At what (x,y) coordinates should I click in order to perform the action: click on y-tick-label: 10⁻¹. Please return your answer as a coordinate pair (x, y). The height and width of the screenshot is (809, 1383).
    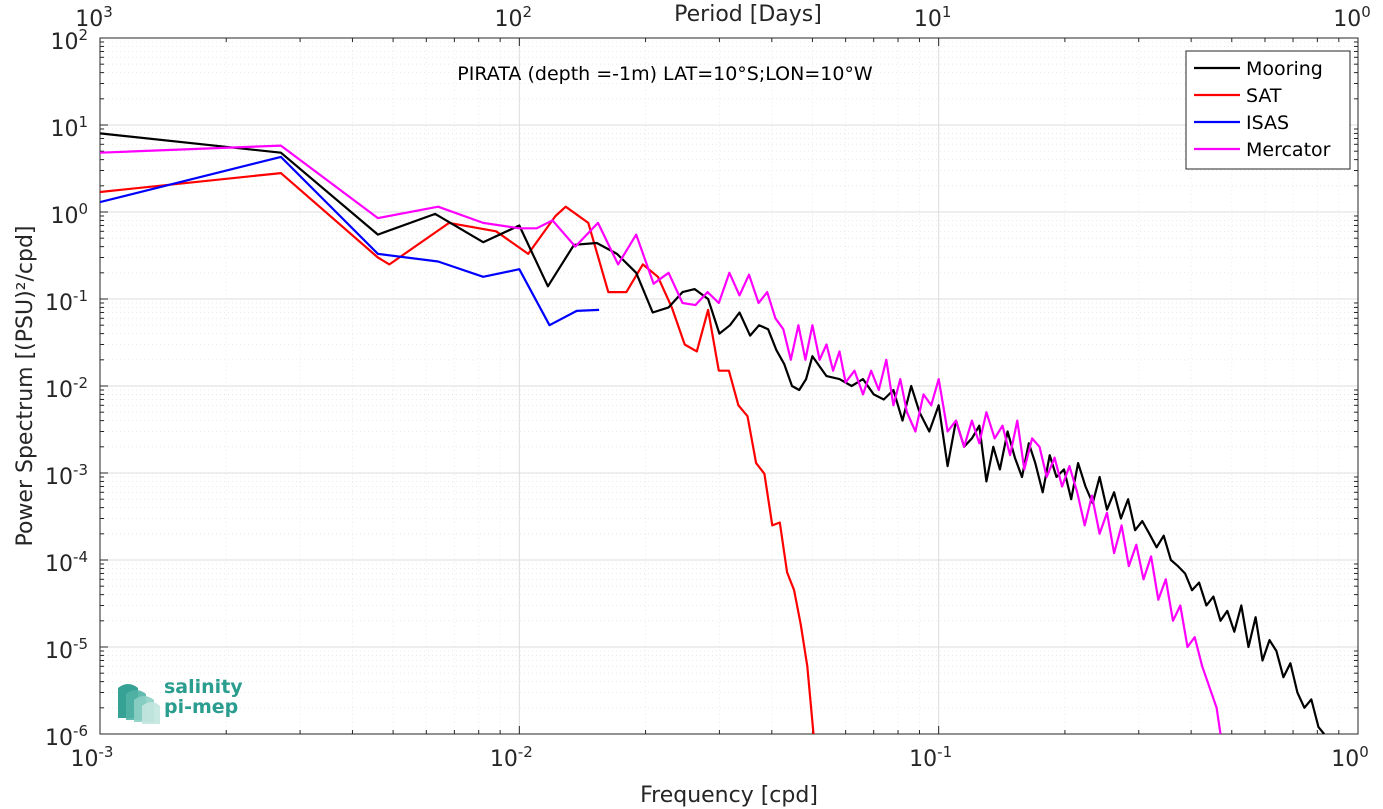
    Looking at the image, I should click on (66, 301).